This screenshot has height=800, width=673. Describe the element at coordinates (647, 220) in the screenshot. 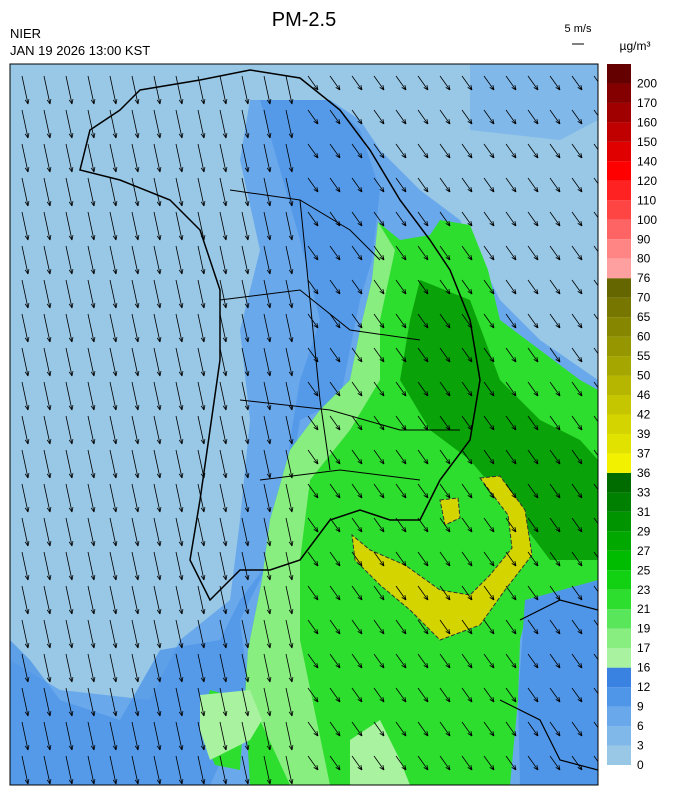

I see `colorbar-label: 100` at that location.